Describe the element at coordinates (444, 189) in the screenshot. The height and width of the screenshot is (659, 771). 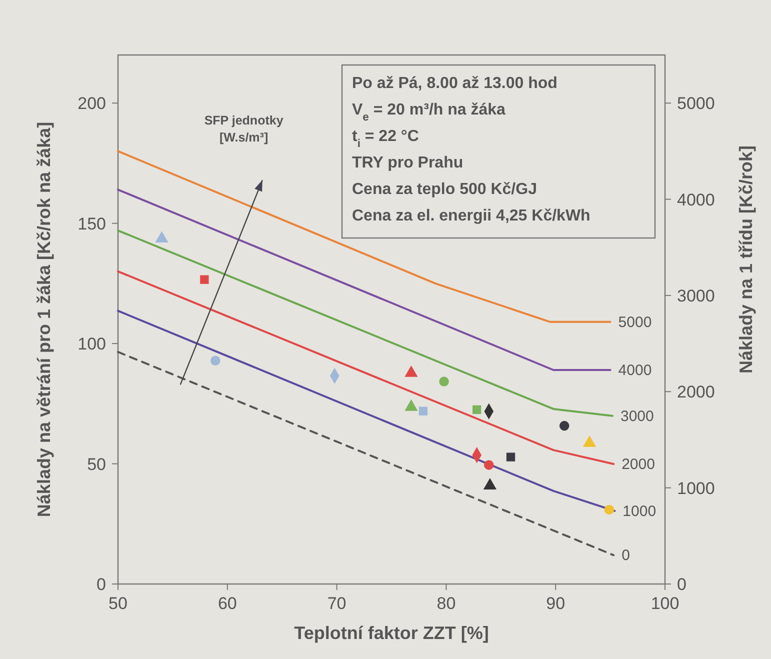
I see `annotation: Cena za teplo 500 Kč/GJ` at that location.